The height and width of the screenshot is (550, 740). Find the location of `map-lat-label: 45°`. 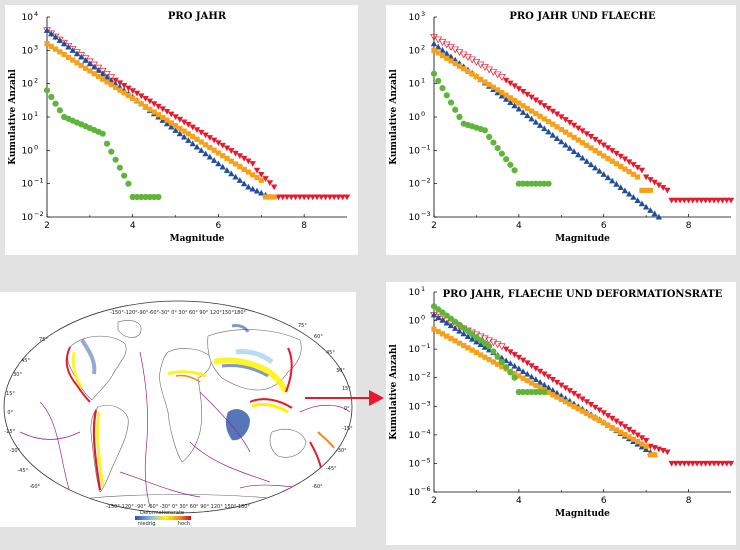

map-lat-label: 45° is located at coordinates (25, 361).